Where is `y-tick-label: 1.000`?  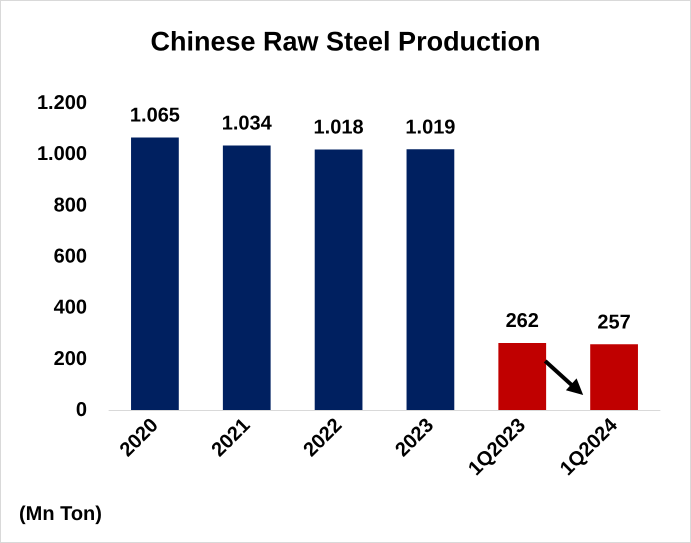 y-tick-label: 1.000 is located at coordinates (61, 154).